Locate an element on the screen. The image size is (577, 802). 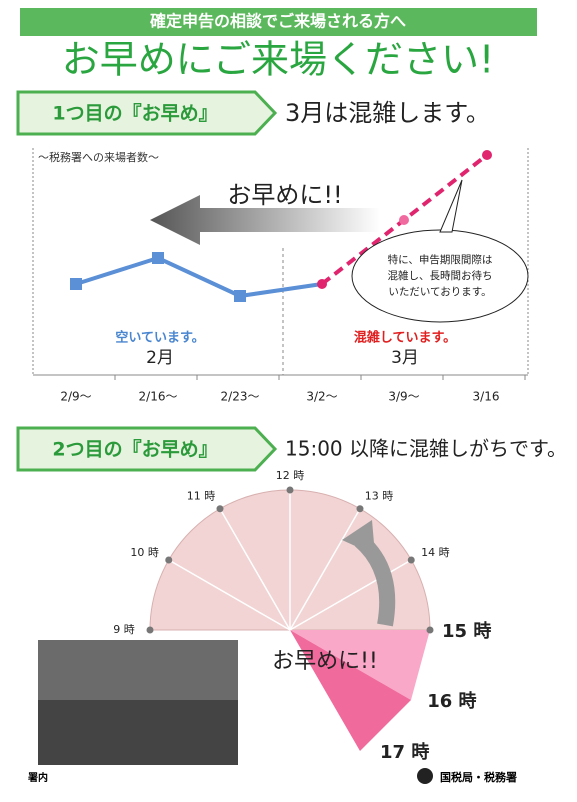
banner is located at coordinates (278, 22).